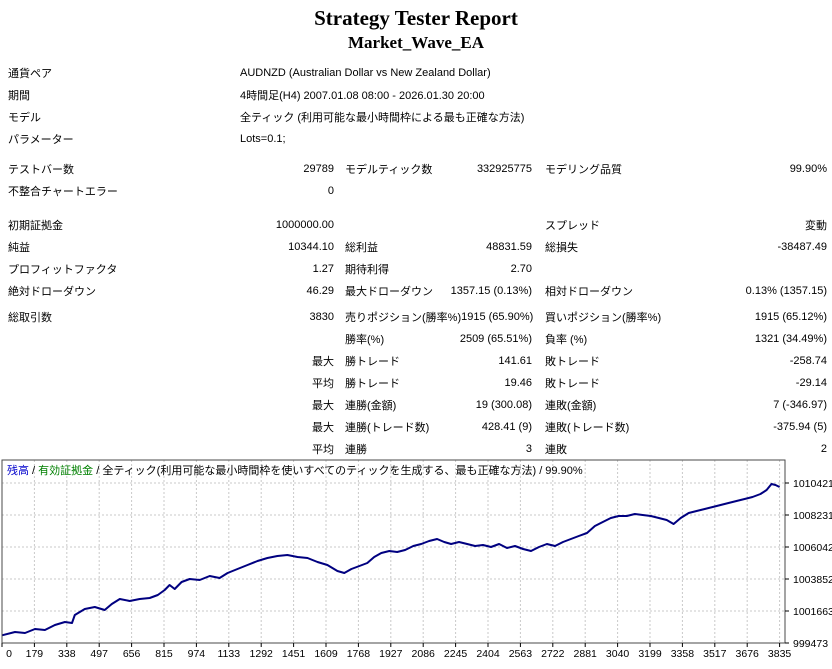 This screenshot has width=832, height=669. Describe the element at coordinates (167, 405) in the screenshot. I see `stats-pair: 最大` at that location.